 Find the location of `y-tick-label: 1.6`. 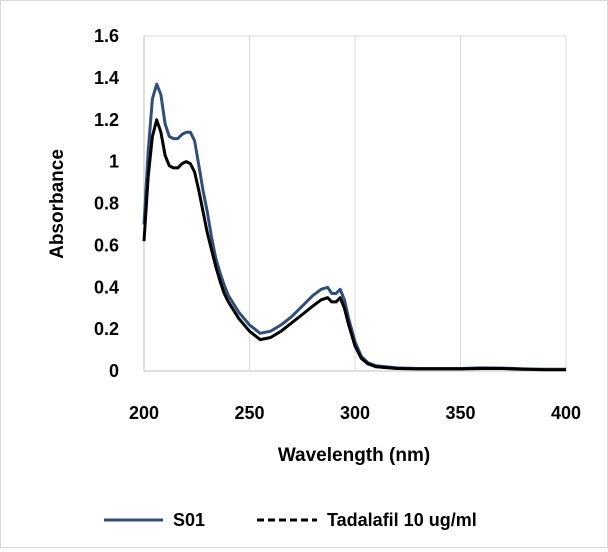

y-tick-label: 1.6 is located at coordinates (106, 36).